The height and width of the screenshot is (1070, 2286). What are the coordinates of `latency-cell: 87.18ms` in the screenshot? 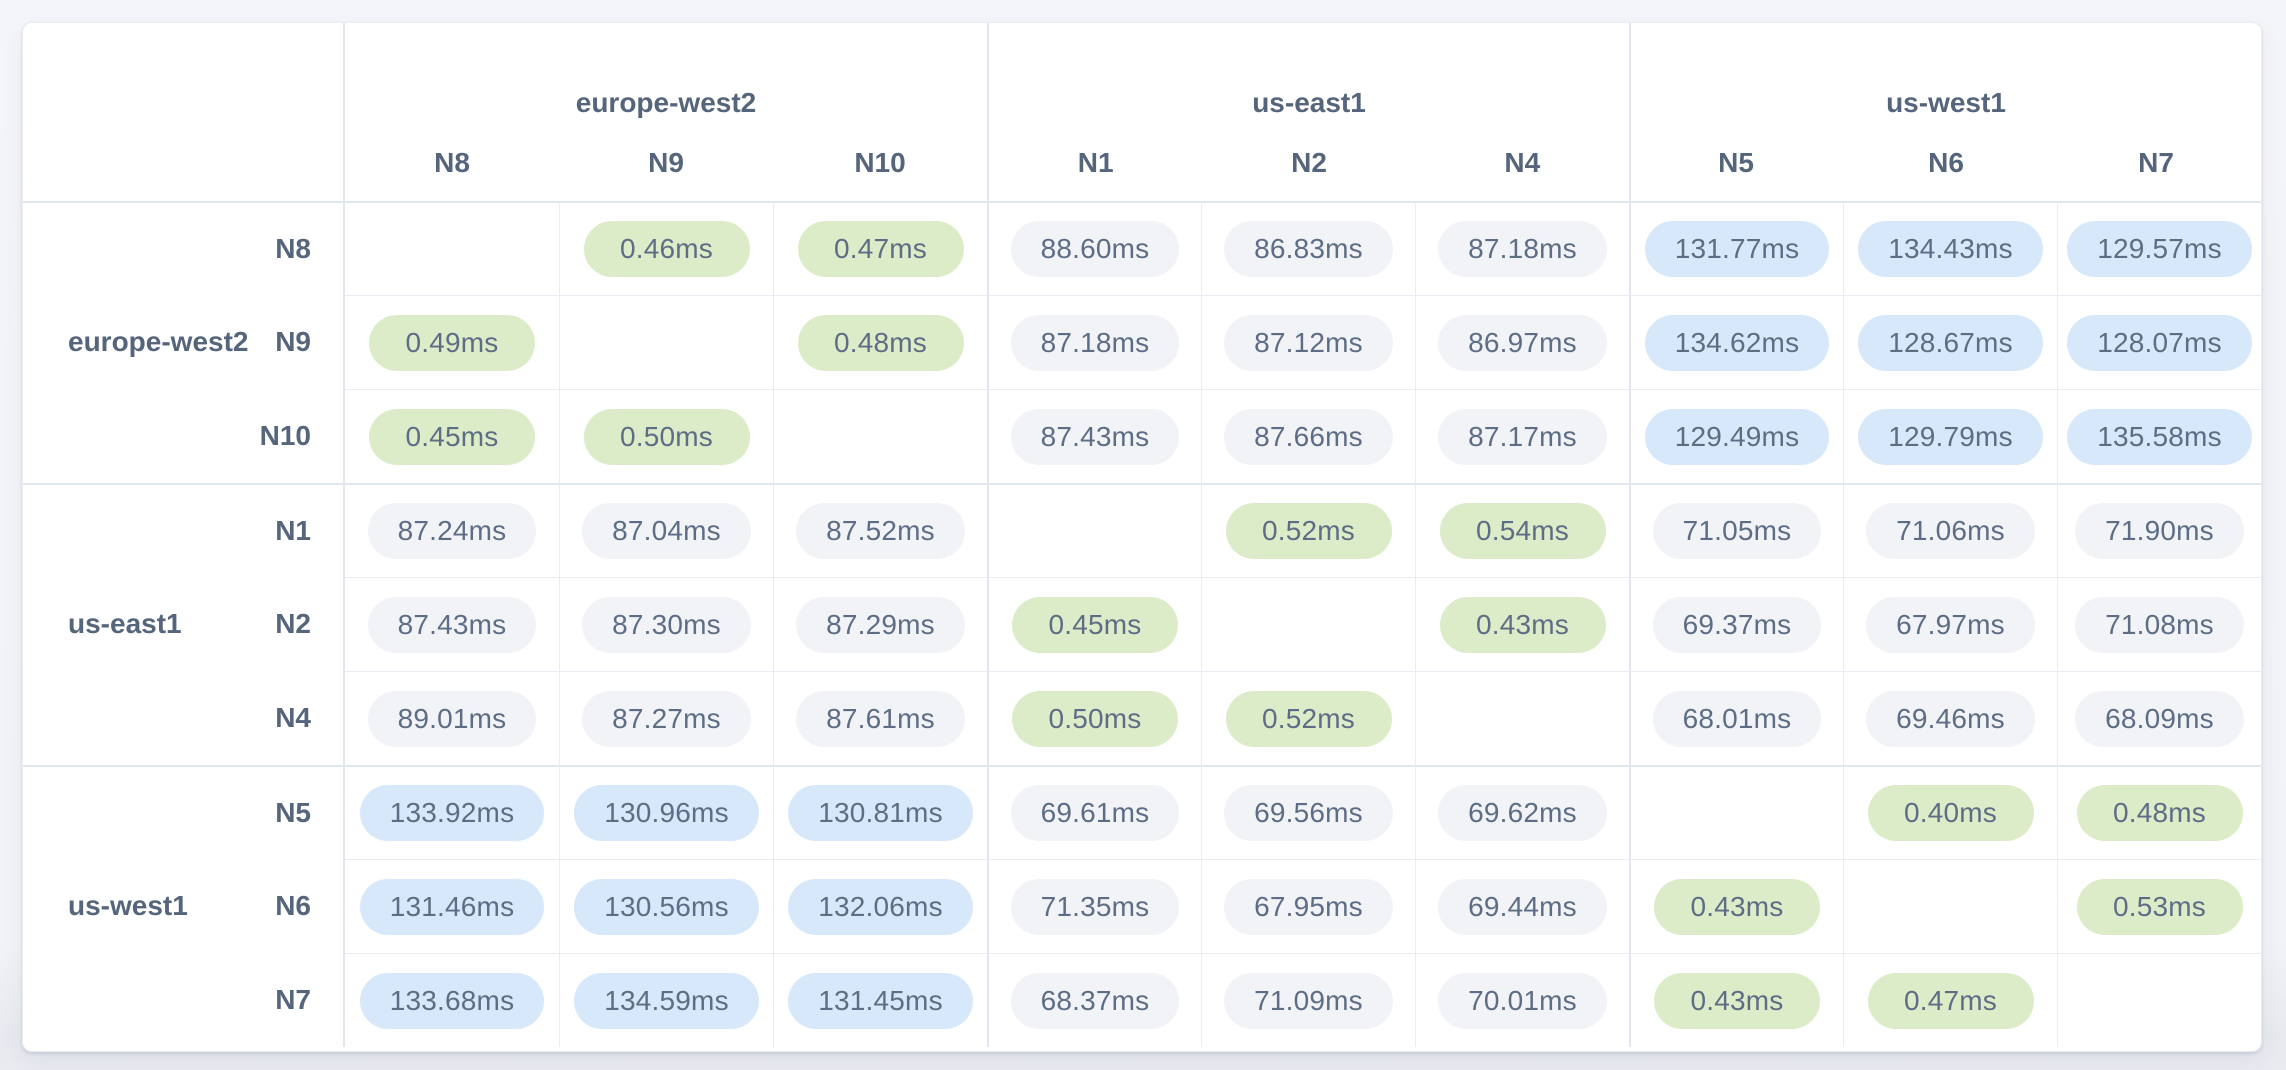 It's located at (1094, 342).